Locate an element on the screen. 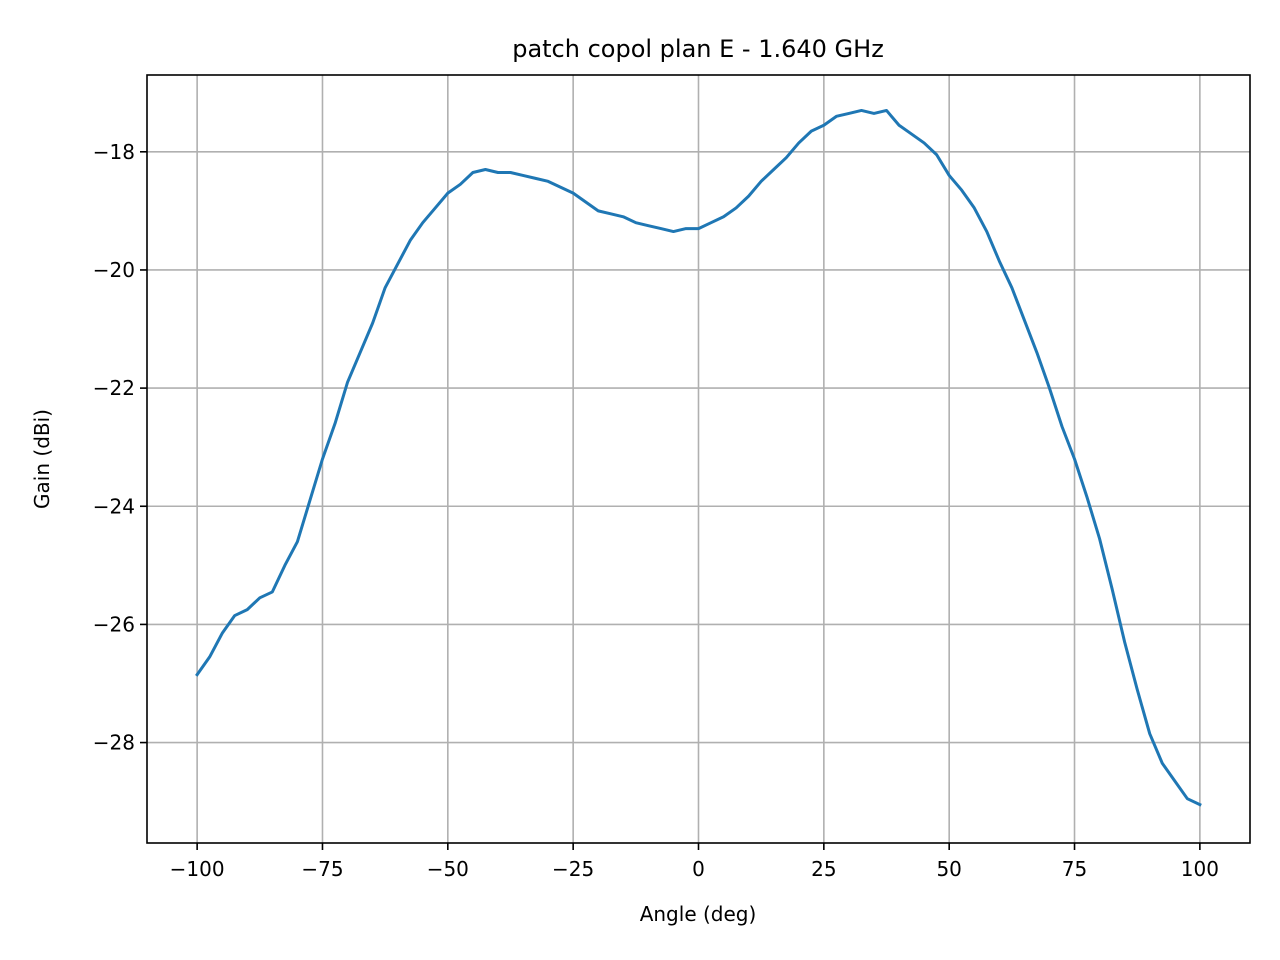 The width and height of the screenshot is (1280, 960). y-tick-label: −24 is located at coordinates (114, 506).